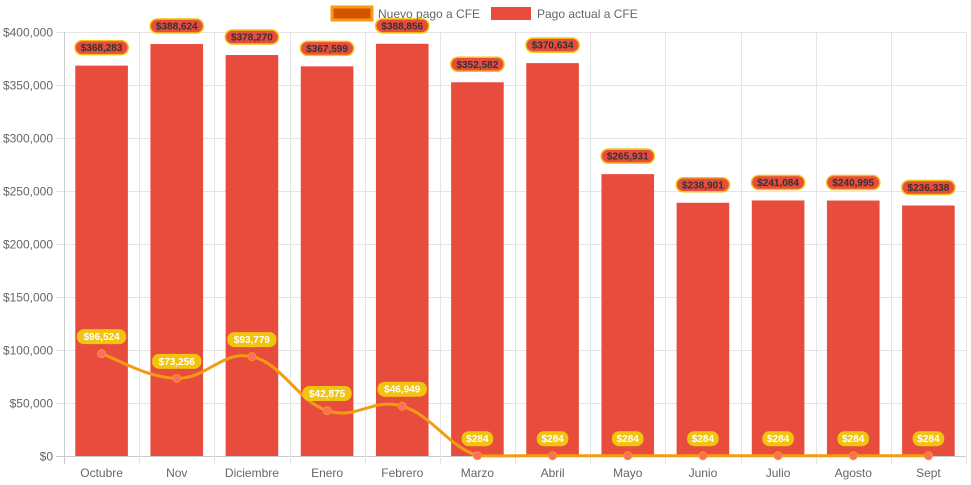 The image size is (971, 485). Describe the element at coordinates (511, 13) in the screenshot. I see `legend-swatch-pago-actual` at that location.